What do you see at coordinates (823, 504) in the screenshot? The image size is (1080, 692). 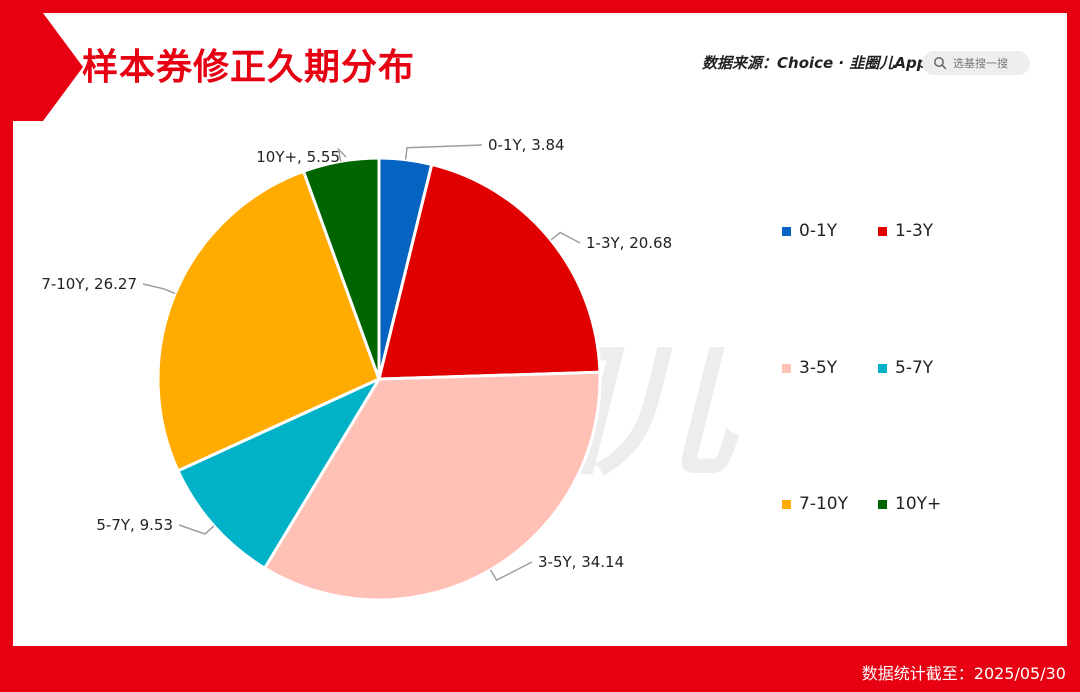 I see `legend-label: 7-10Y` at bounding box center [823, 504].